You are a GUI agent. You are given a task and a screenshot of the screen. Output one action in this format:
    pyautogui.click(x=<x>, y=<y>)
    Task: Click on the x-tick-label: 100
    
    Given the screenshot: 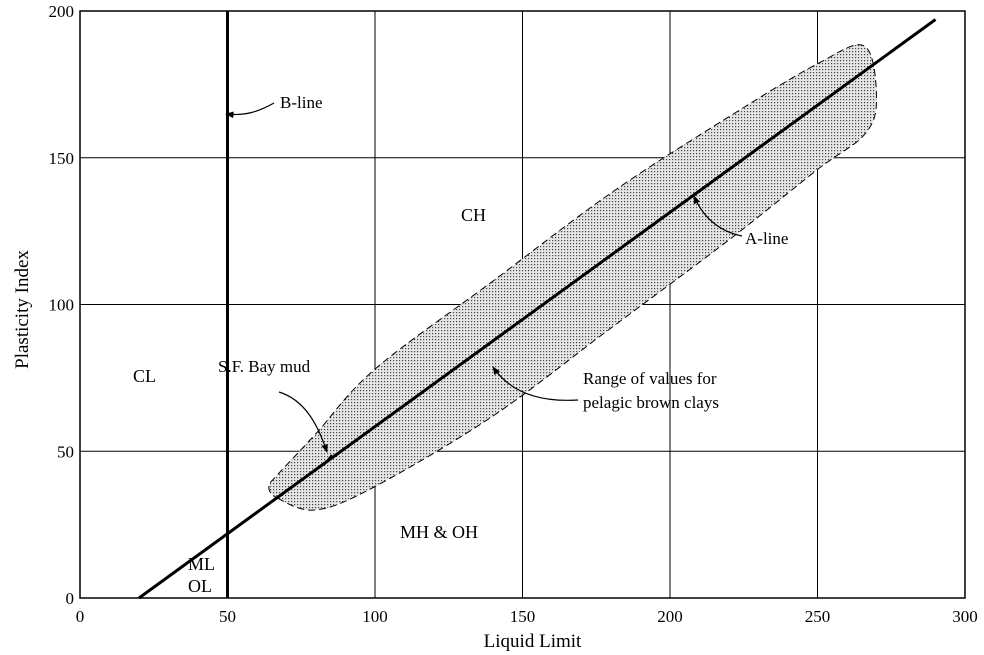 What is the action you would take?
    pyautogui.click(x=375, y=616)
    